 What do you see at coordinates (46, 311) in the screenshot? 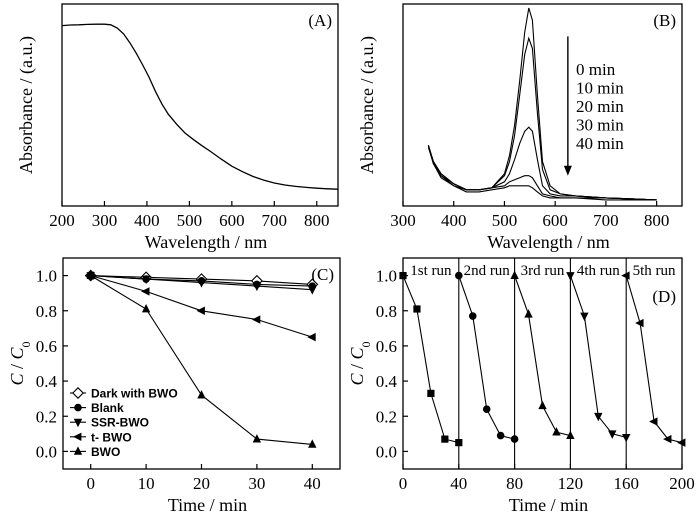
I see `y-tick-label-c: 0.8` at bounding box center [46, 311].